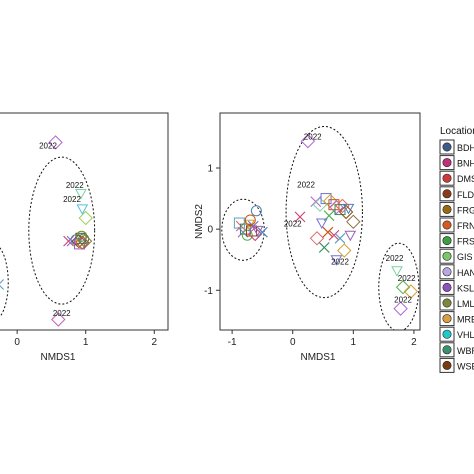 The width and height of the screenshot is (474, 474). What do you see at coordinates (208, 291) in the screenshot?
I see `y-tick-label: -1` at bounding box center [208, 291].